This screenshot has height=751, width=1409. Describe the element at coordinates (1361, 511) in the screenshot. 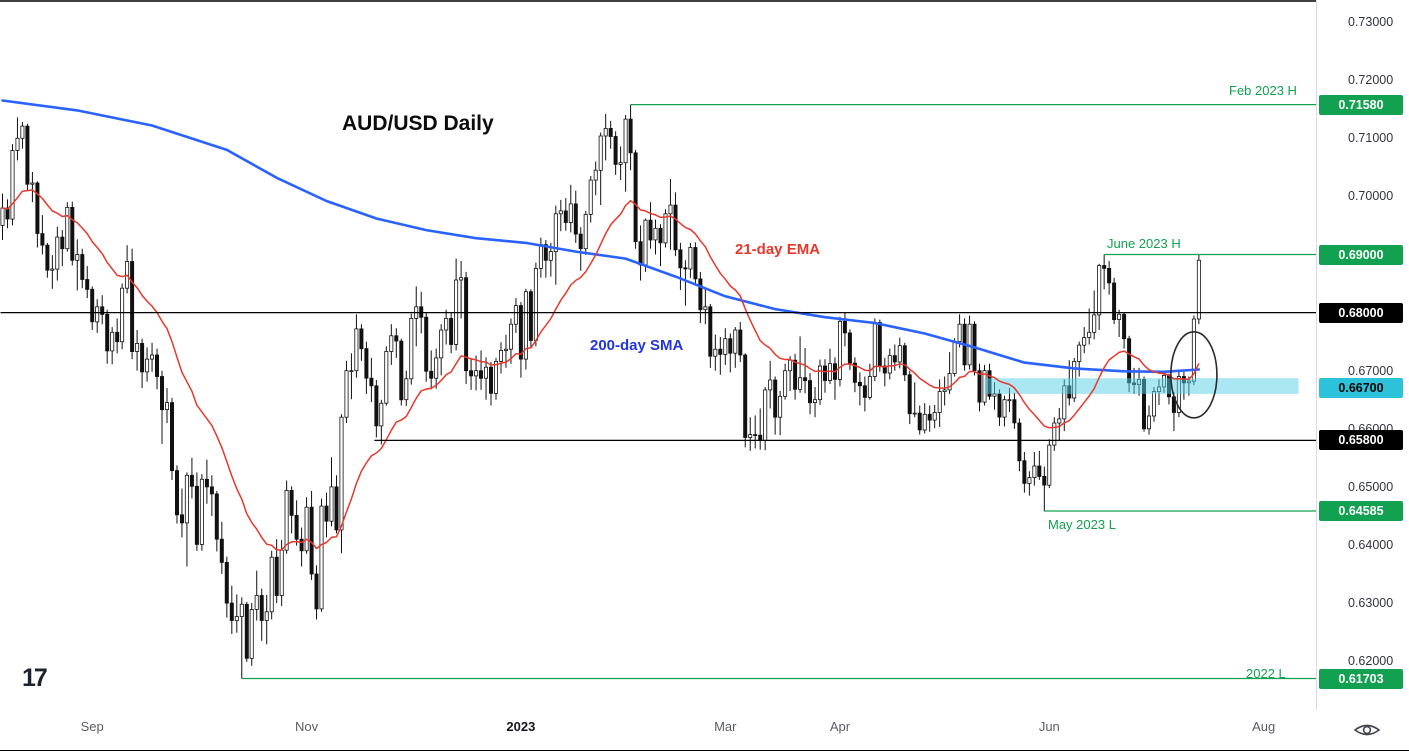

I see `price-badge: 0.64585` at that location.